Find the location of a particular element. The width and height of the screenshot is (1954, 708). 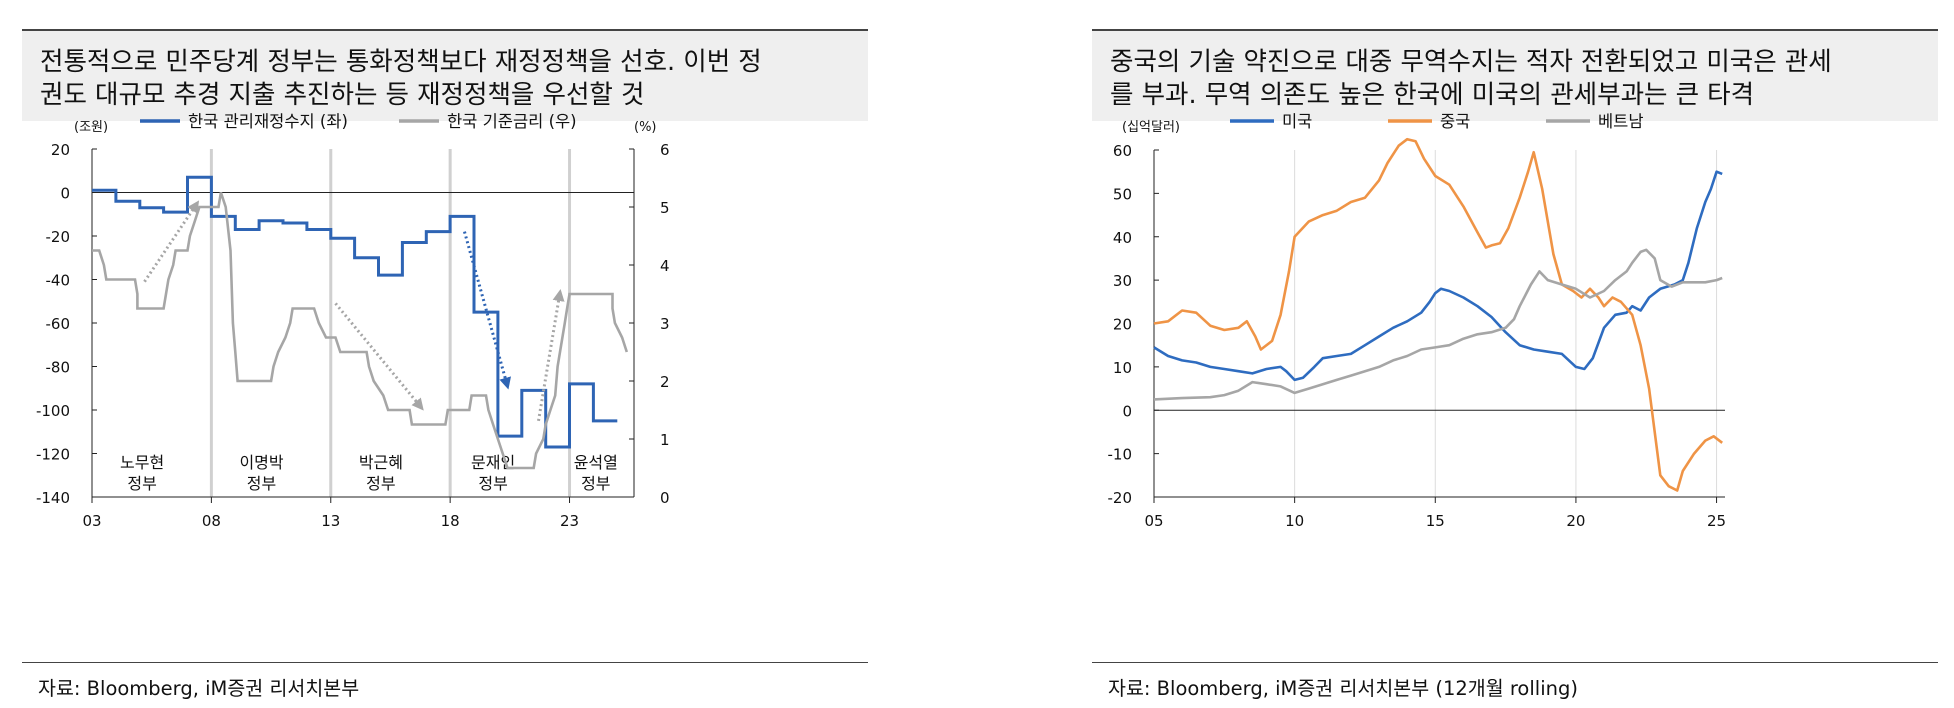

y-tick-label: -20 is located at coordinates (1120, 498).